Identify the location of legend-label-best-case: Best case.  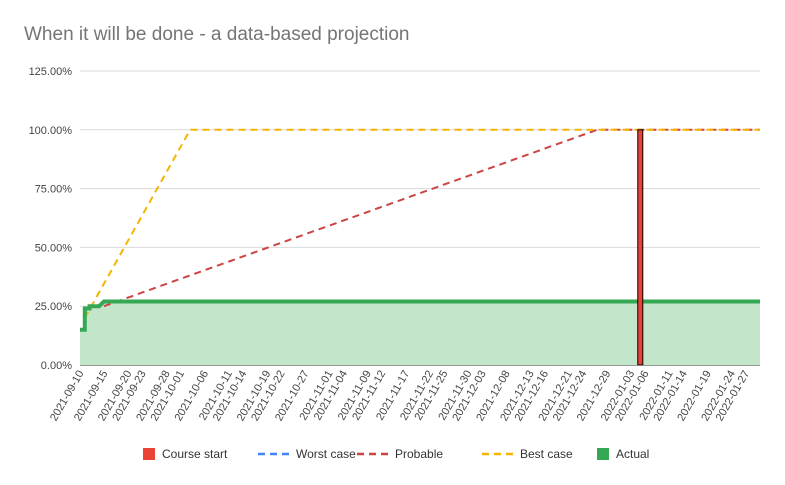
(546, 454).